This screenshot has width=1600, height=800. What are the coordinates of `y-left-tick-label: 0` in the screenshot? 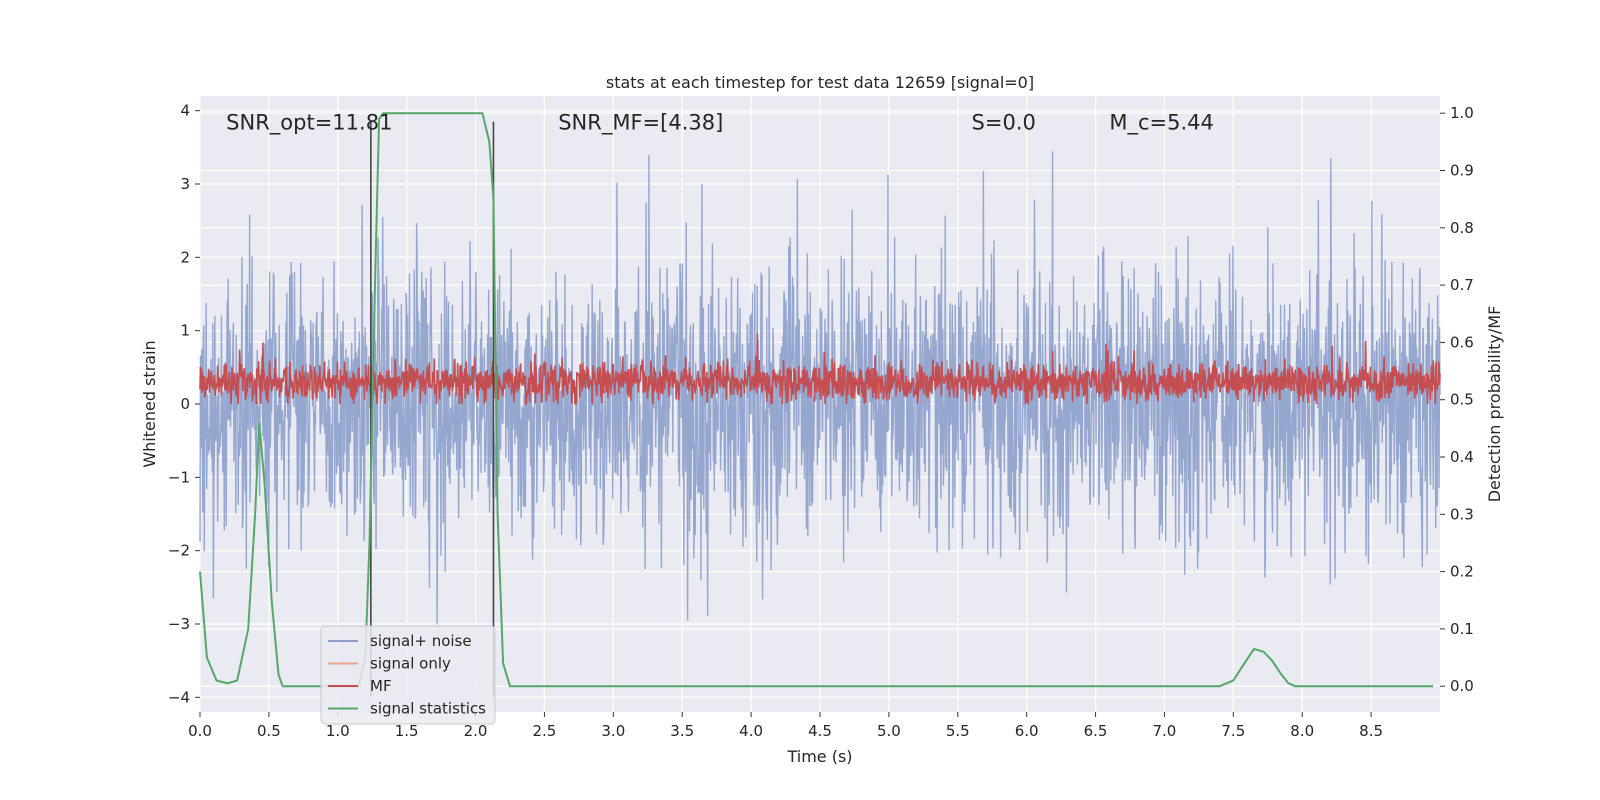 It's located at (185, 404).